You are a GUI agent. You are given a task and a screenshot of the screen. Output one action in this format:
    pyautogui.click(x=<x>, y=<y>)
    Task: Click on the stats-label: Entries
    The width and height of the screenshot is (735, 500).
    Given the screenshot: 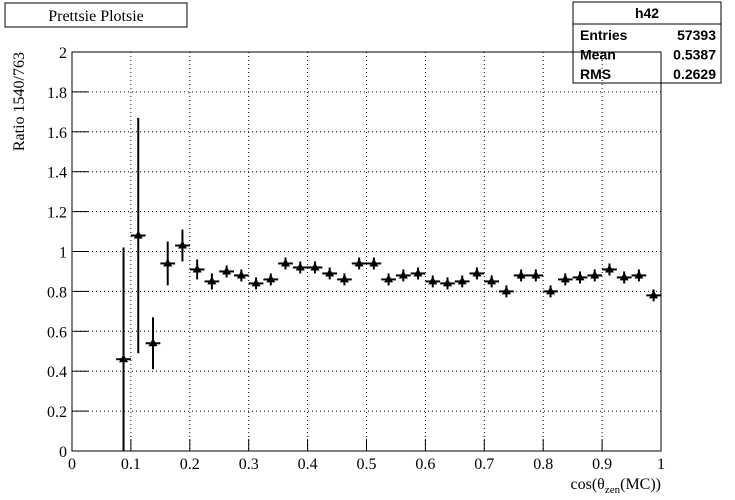 What is the action you would take?
    pyautogui.click(x=604, y=35)
    